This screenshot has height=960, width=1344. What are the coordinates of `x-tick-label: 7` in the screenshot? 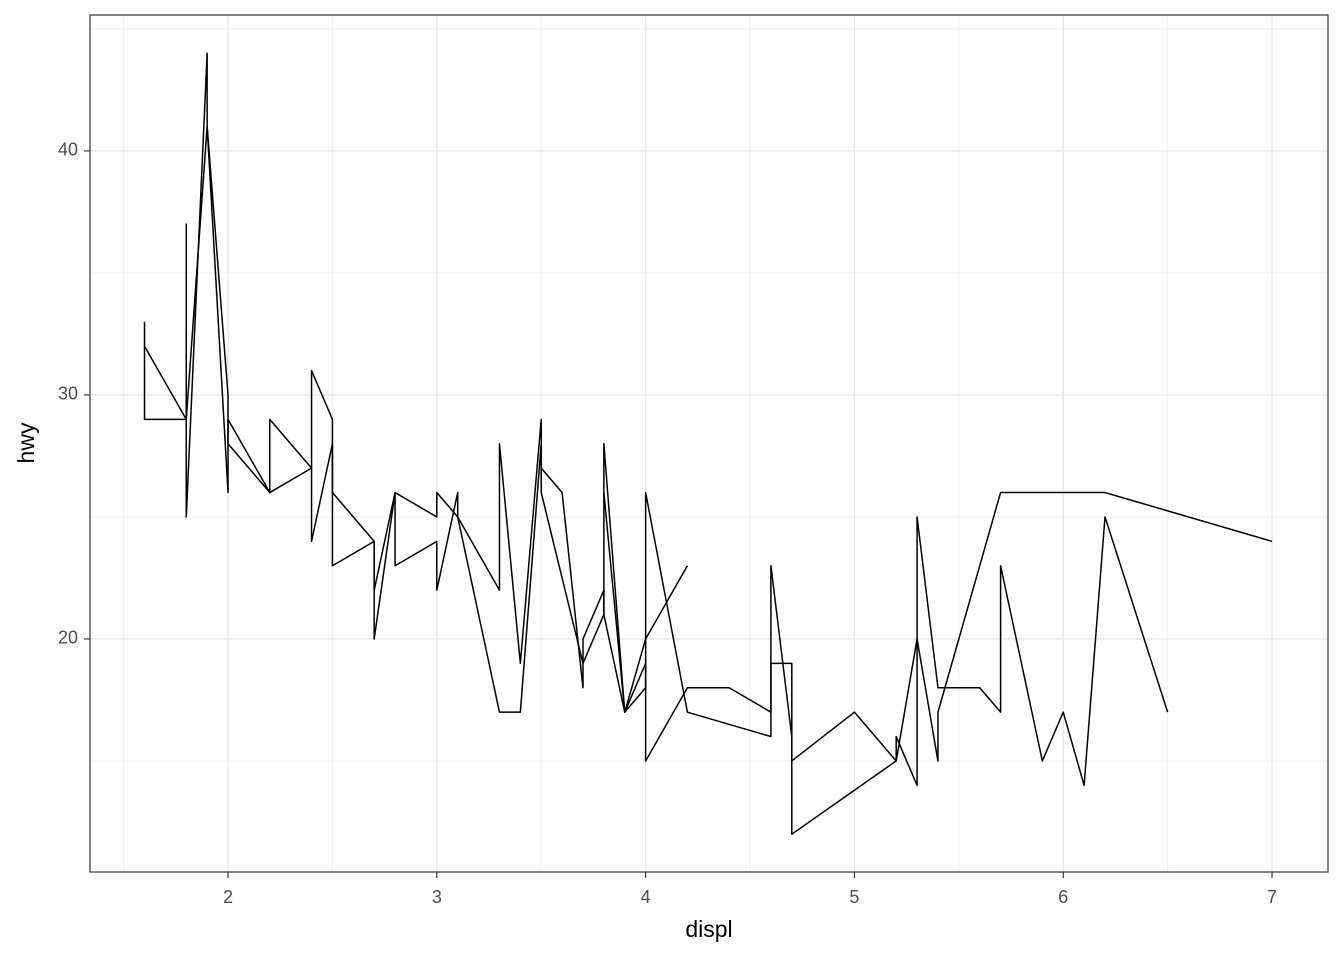 It's located at (1272, 897).